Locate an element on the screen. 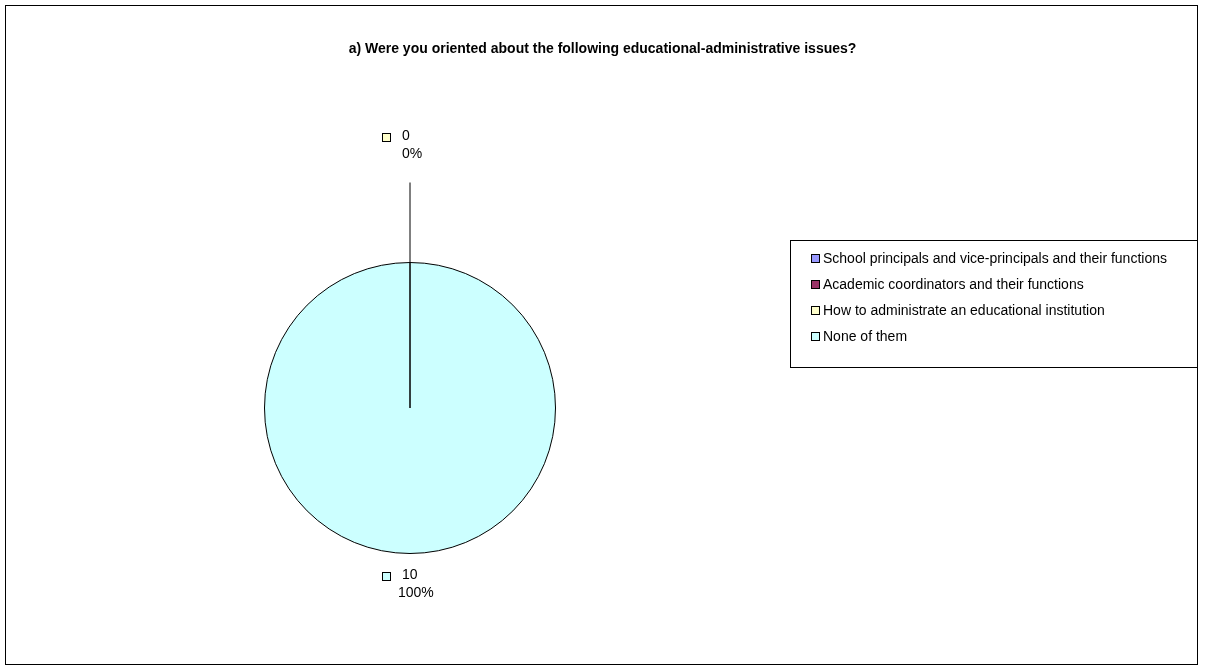 This screenshot has width=1205, height=672. text: 0 is located at coordinates (406, 135).